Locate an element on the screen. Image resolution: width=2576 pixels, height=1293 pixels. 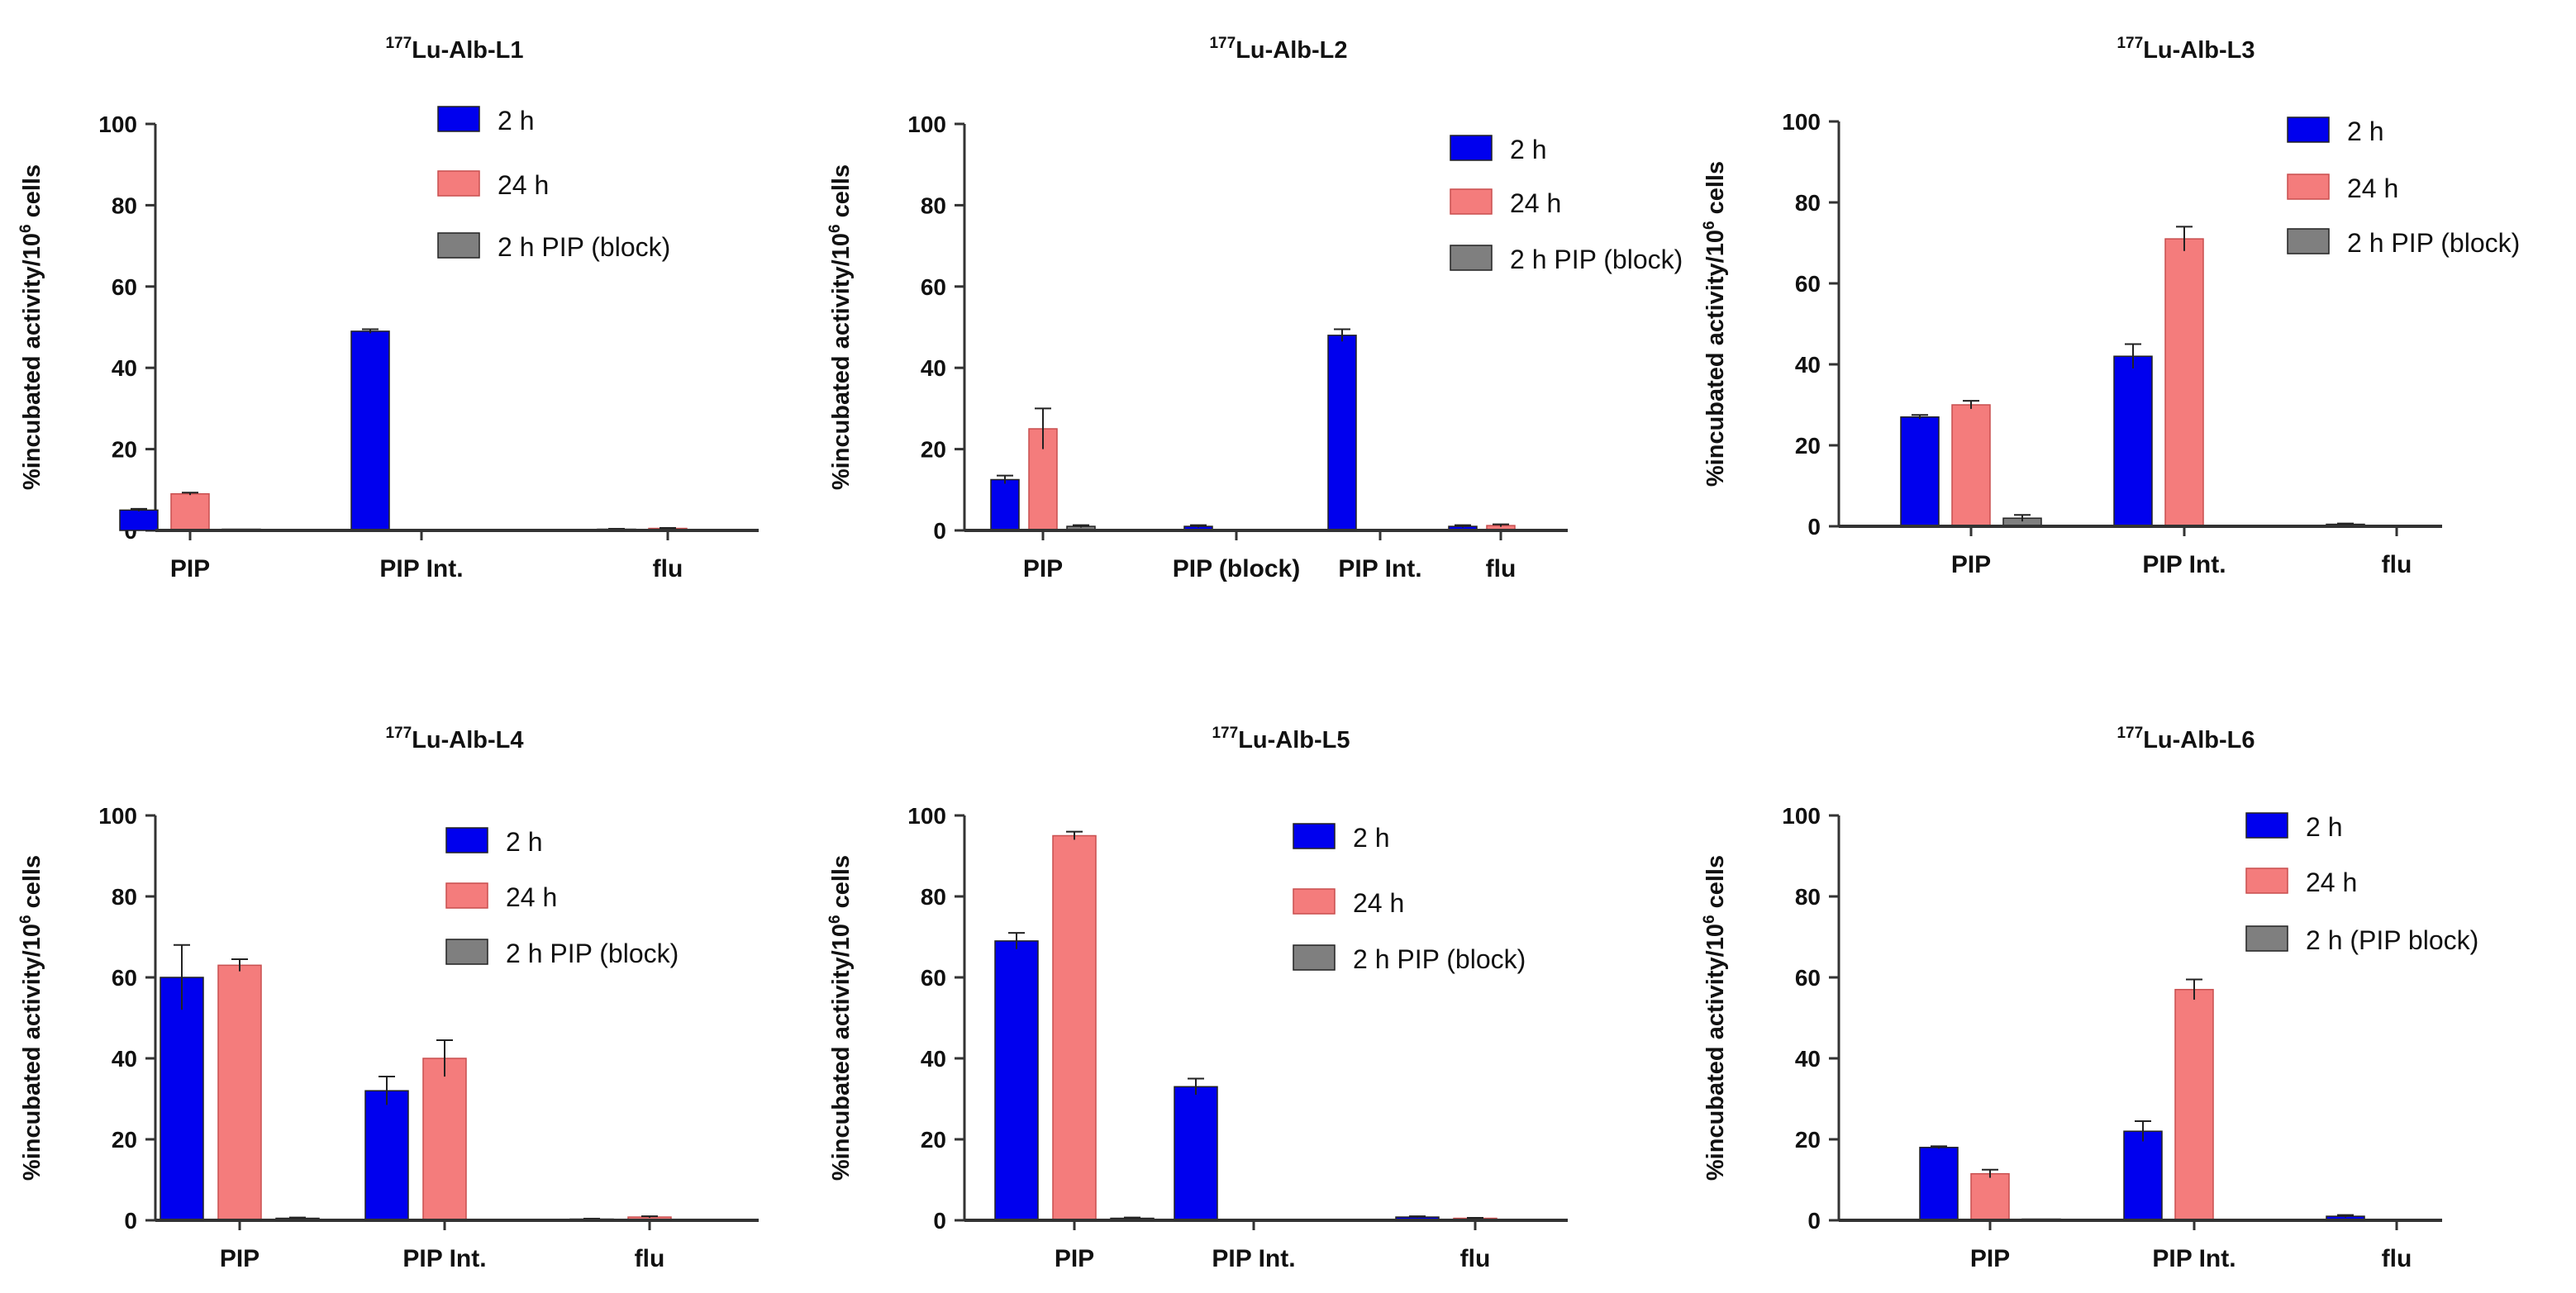
chart-title-text: Lu-Alb-L2 is located at coordinates (1292, 50).